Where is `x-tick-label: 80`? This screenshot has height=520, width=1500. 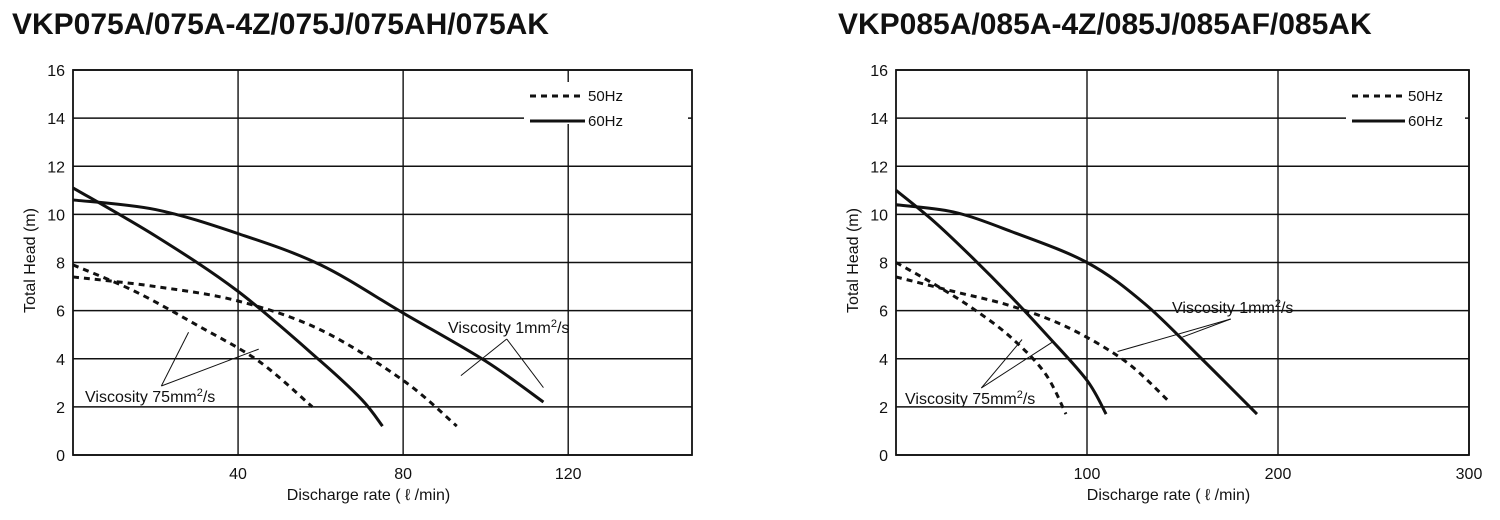 x-tick-label: 80 is located at coordinates (403, 474).